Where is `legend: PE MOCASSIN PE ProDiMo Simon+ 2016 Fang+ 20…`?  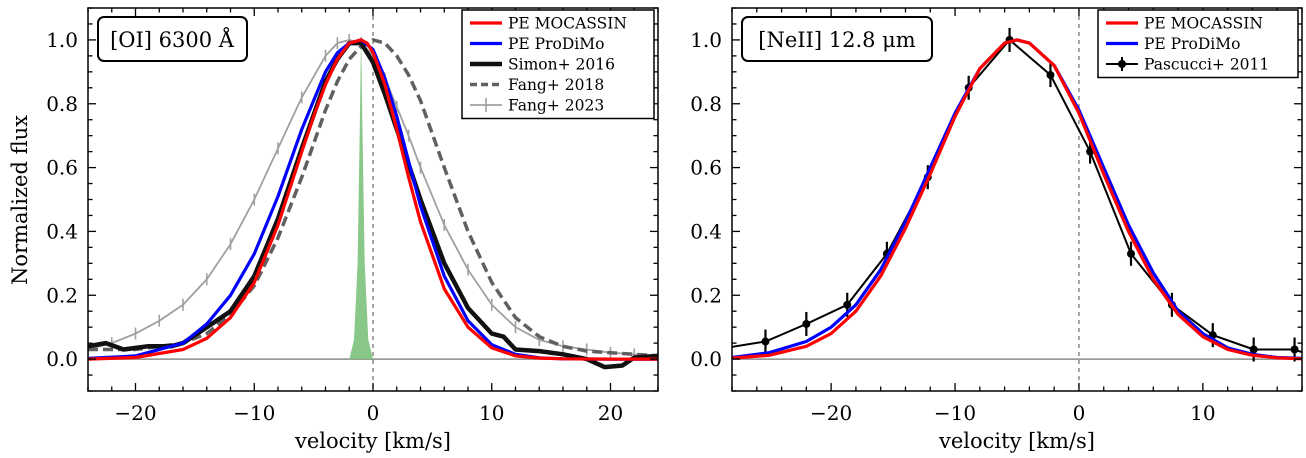 legend: PE MOCASSIN PE ProDiMo Simon+ 2016 Fang+ 20… is located at coordinates (558, 64).